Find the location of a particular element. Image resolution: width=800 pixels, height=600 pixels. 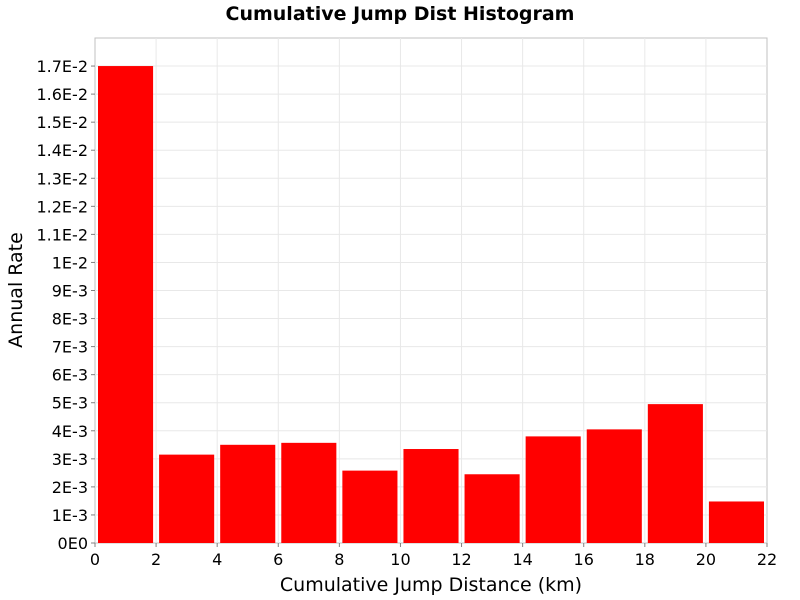

y-tick-label: 6E-3 is located at coordinates (70, 375).